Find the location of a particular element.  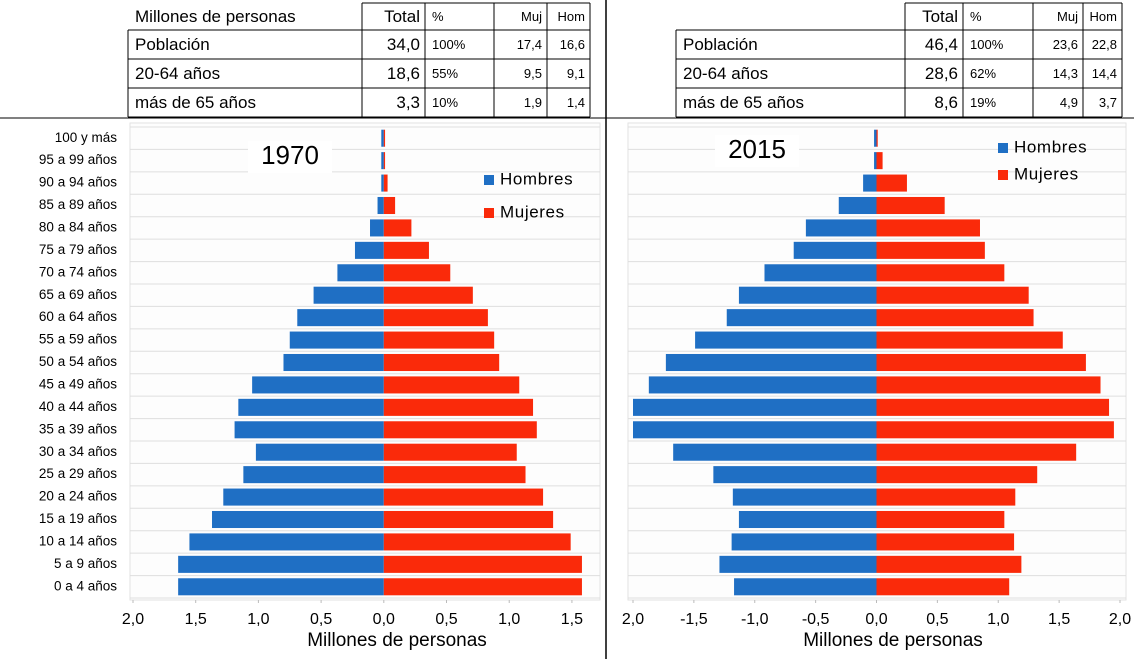

table-cell: 34,0 is located at coordinates (403, 44).